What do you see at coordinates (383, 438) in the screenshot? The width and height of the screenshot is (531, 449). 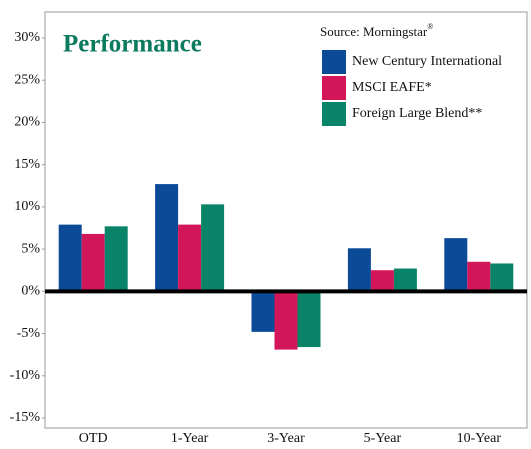 I see `x-tick-label: 5-Year` at bounding box center [383, 438].